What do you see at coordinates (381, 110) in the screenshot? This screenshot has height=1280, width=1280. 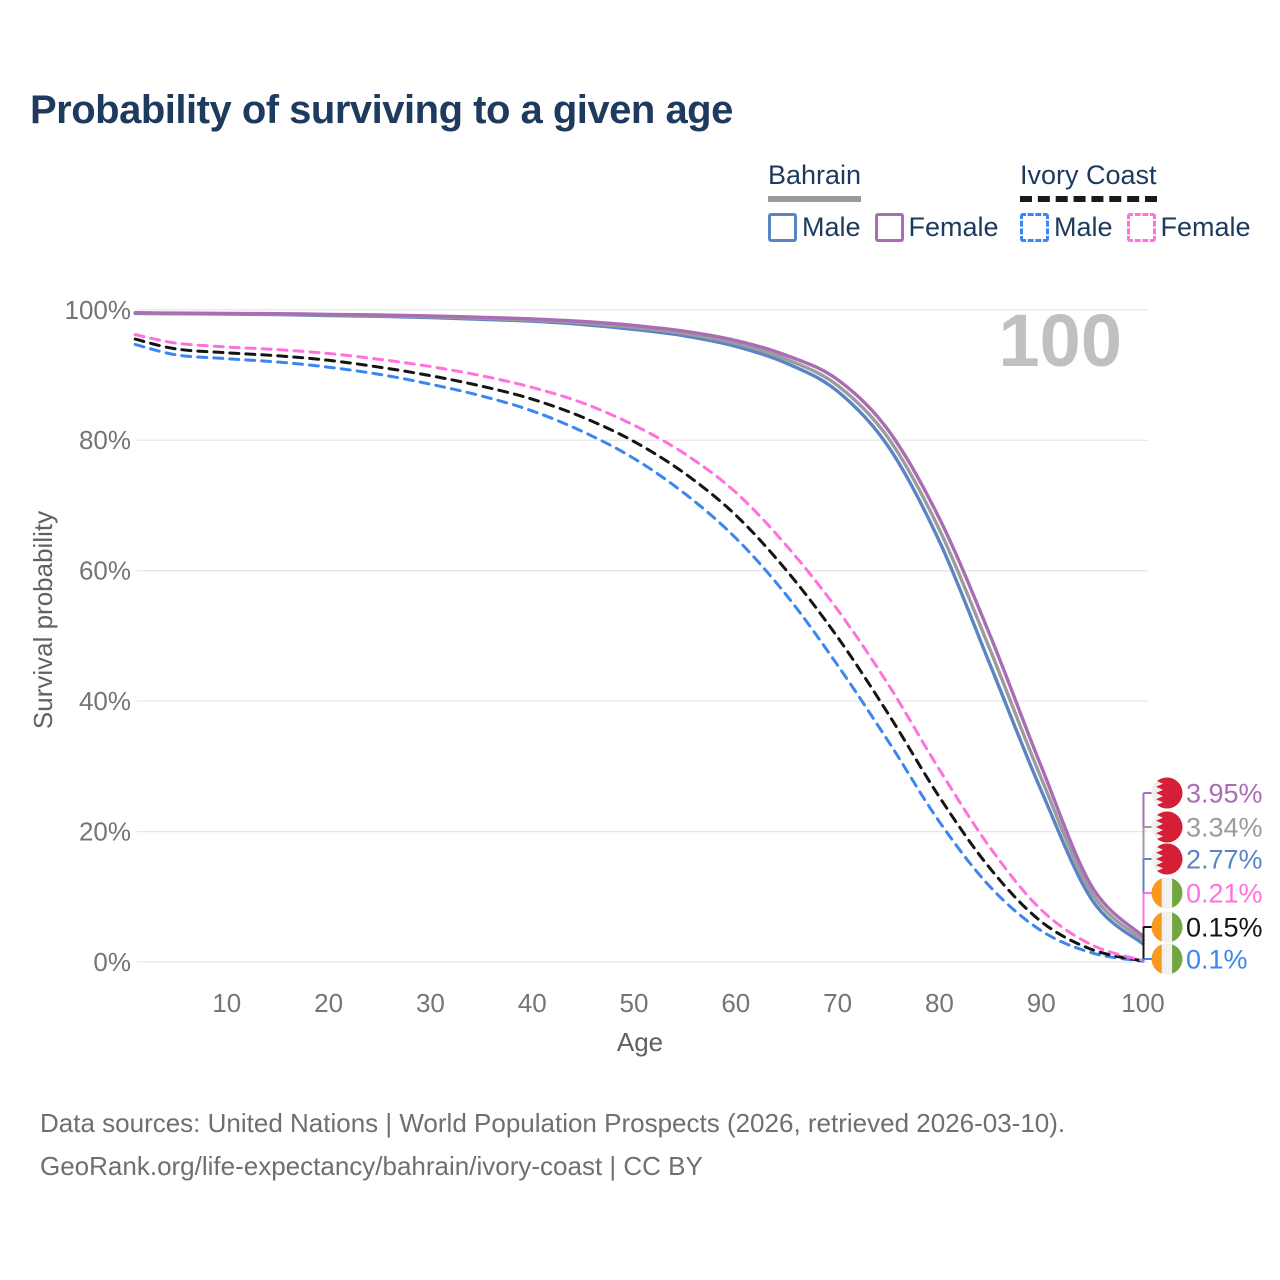 I see `page-title: Probability of surviving to a given age` at bounding box center [381, 110].